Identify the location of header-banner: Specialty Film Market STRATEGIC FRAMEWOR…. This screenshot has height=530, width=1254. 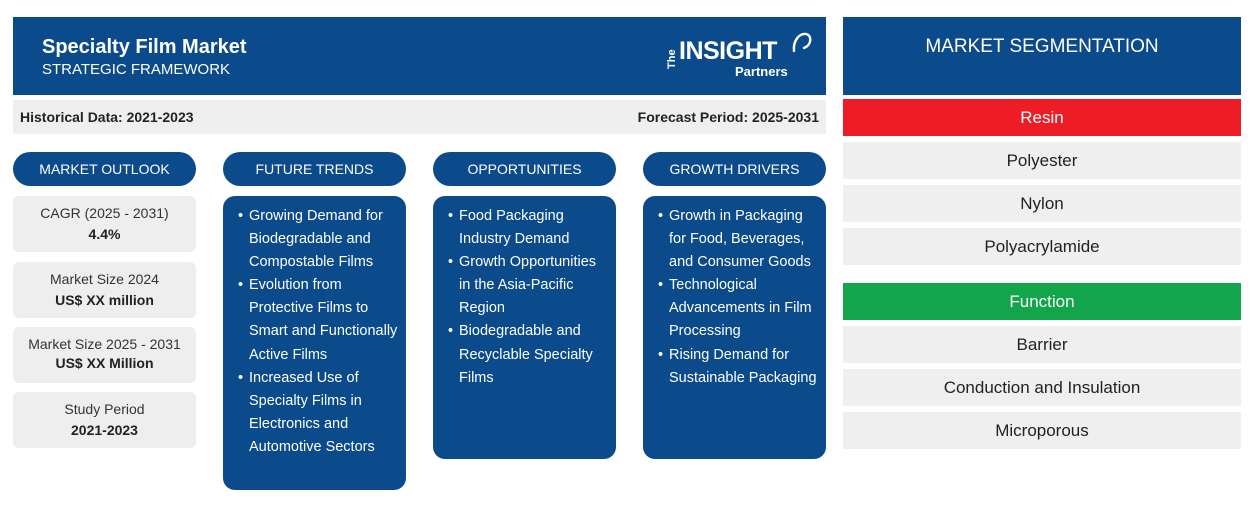
(419, 56).